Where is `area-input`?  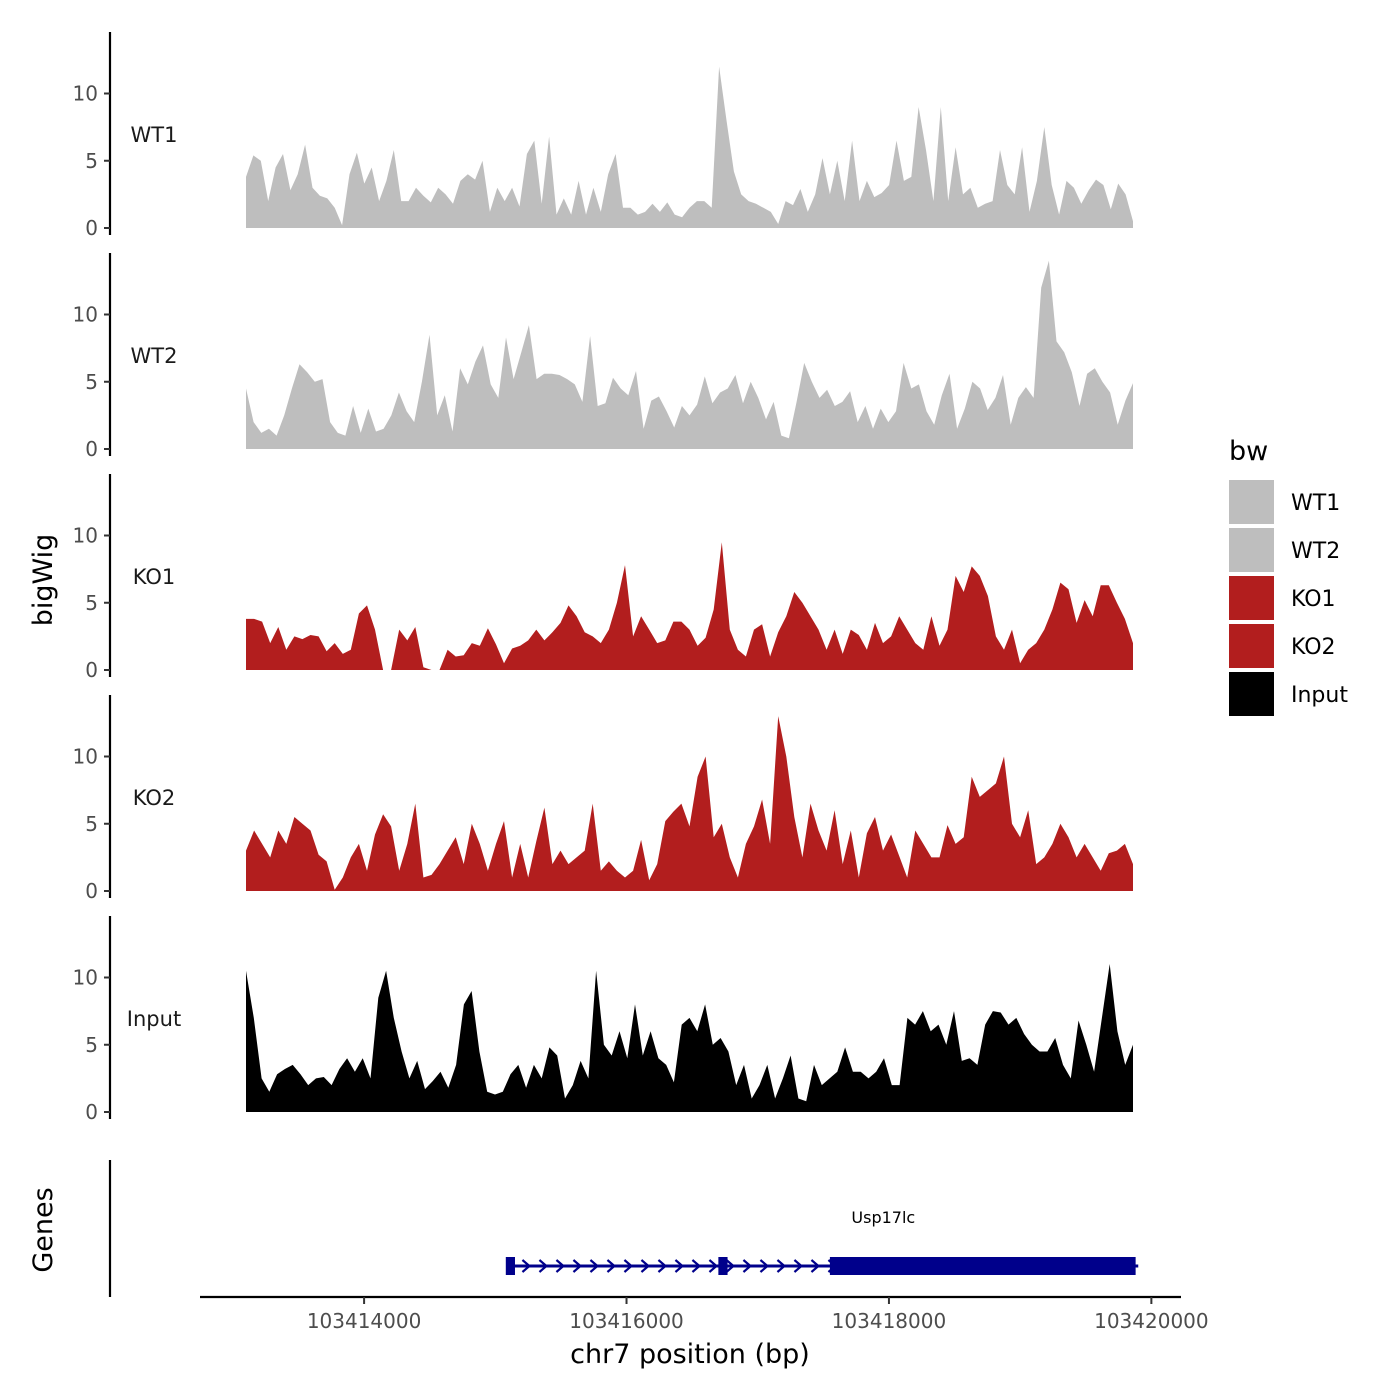
area-input is located at coordinates (689, 1038).